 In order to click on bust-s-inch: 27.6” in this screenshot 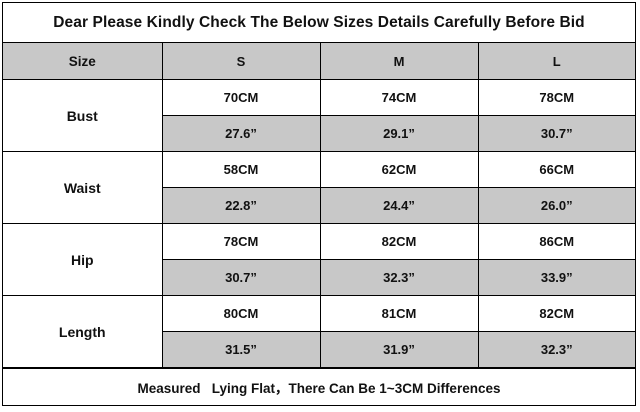, I will do `click(241, 133)`.